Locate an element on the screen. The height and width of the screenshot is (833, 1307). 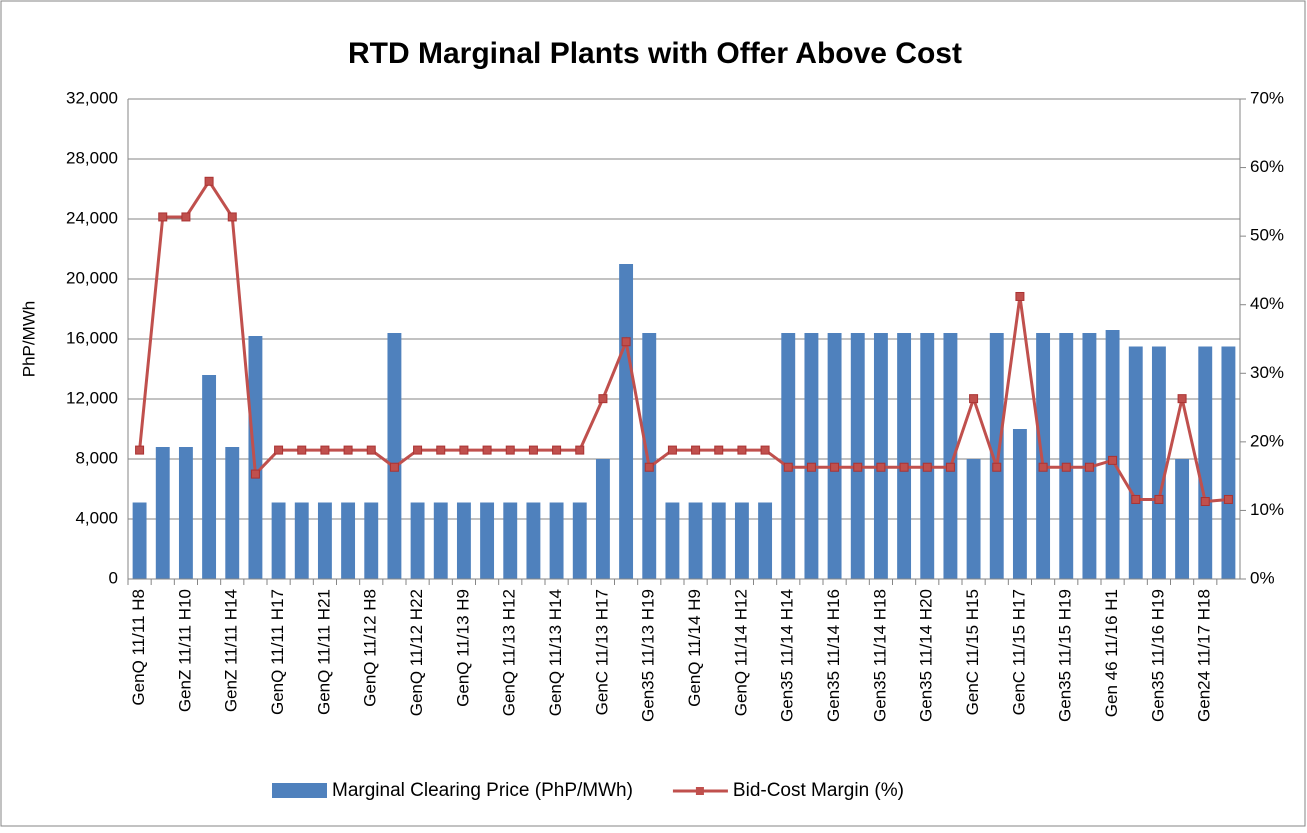
x-tick-label: Gen35 11/13 H19 is located at coordinates (648, 655).